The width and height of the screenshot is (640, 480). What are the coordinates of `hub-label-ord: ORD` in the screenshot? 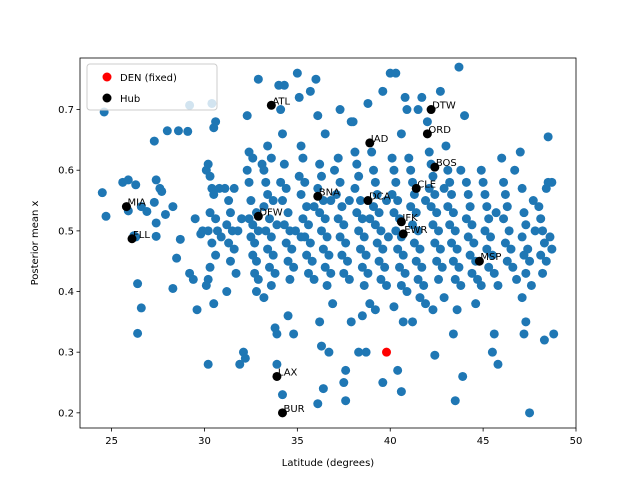 It's located at (439, 130).